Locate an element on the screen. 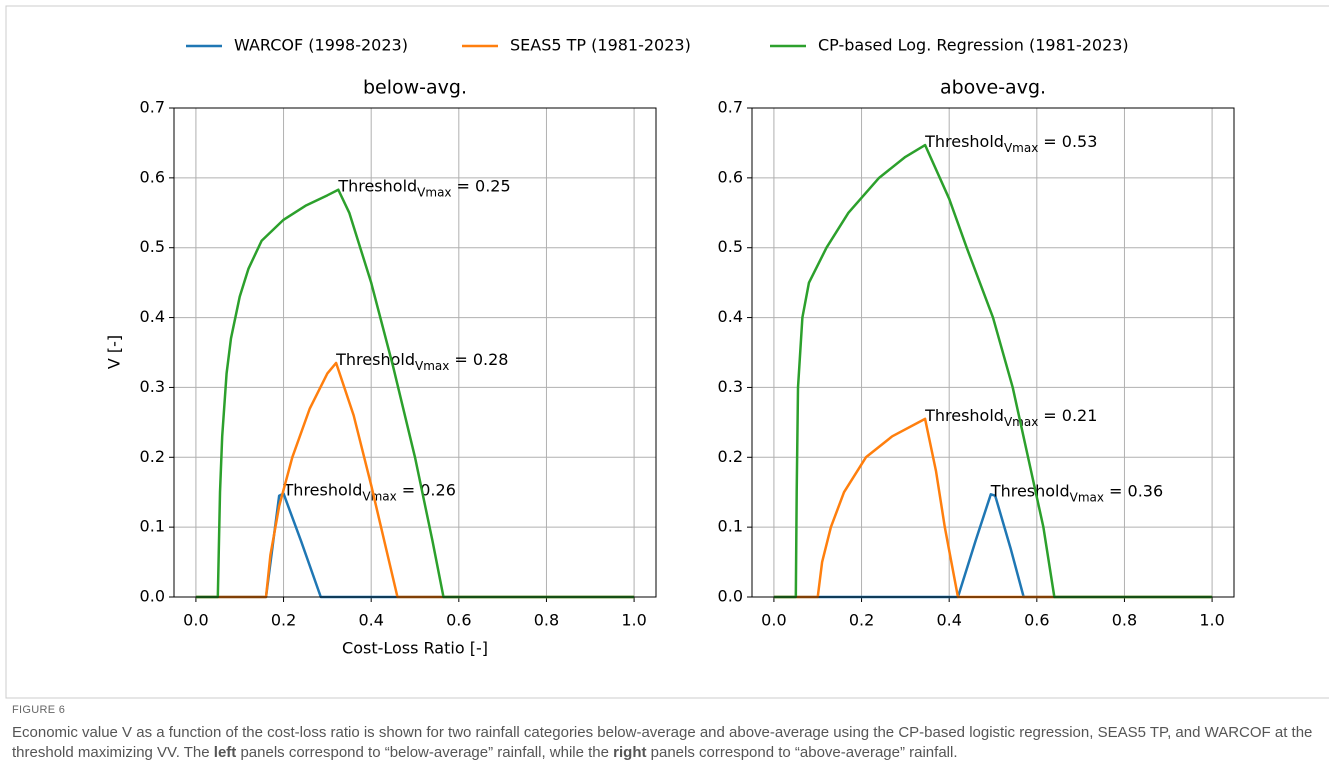  annotation-value: = 0.26 is located at coordinates (429, 490).